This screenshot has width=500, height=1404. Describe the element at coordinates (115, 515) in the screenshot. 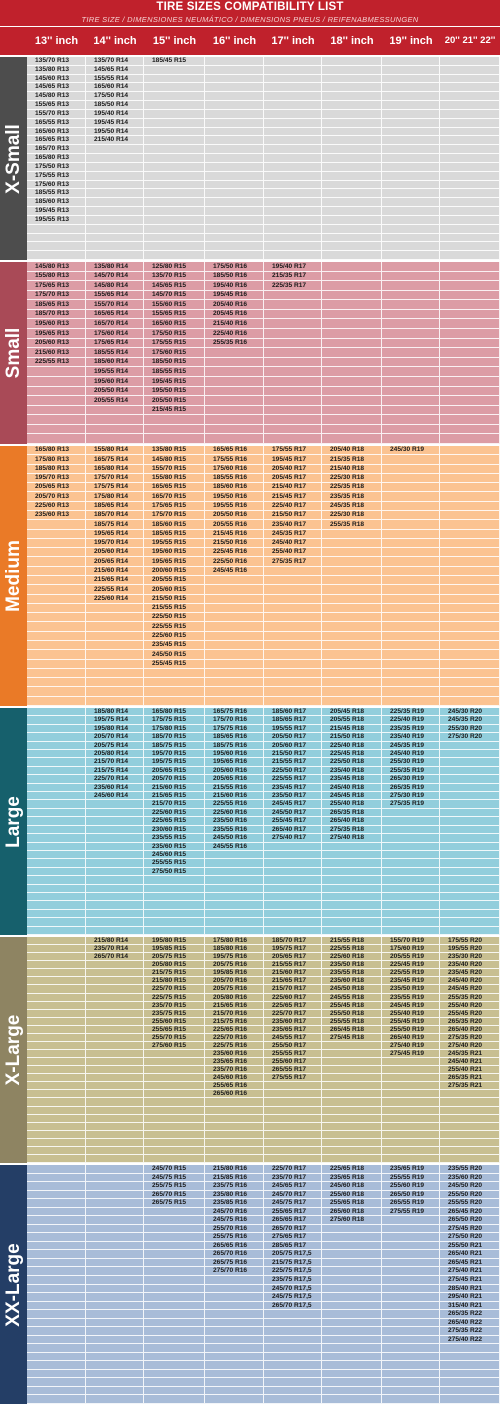

I see `tire-size-cell: 185/70 R14` at that location.